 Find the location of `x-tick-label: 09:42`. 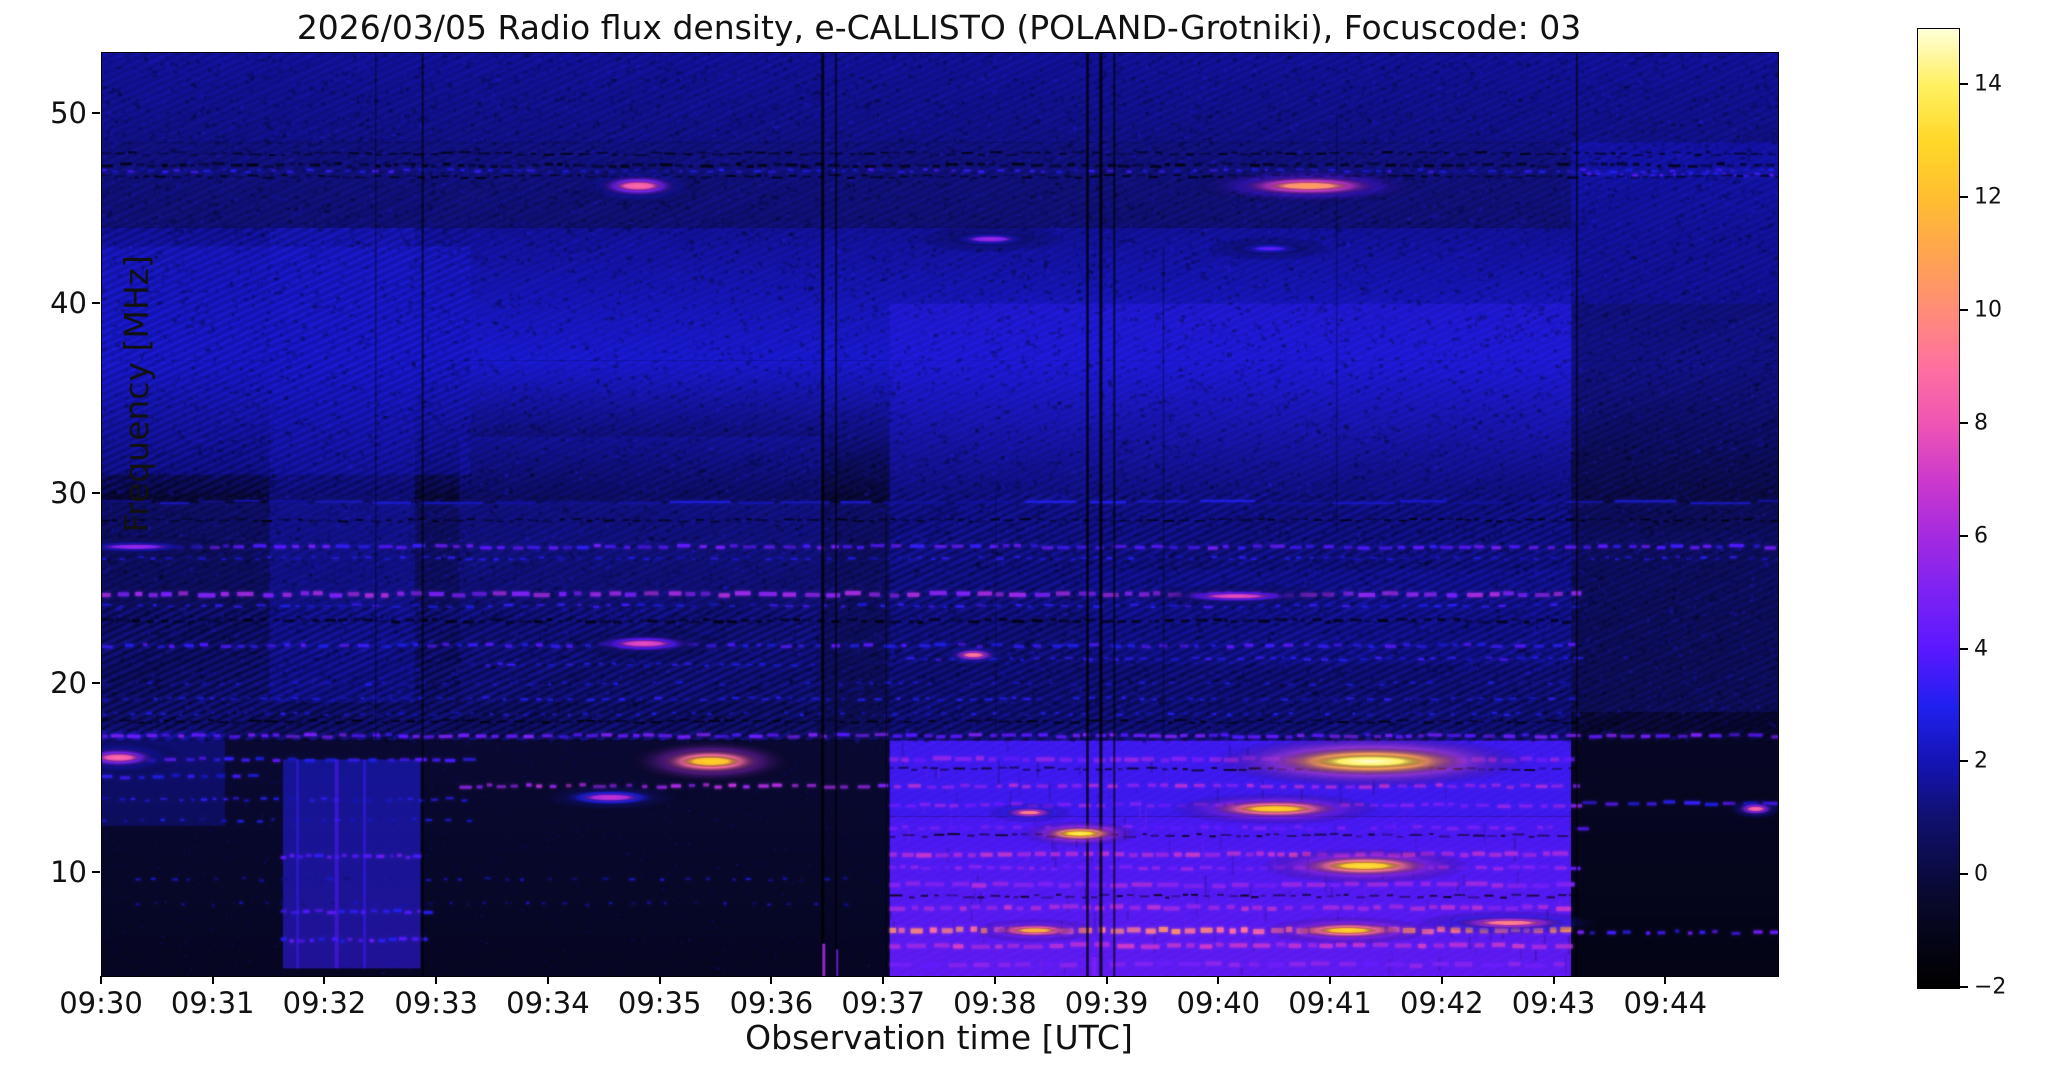

x-tick-label: 09:42 is located at coordinates (1442, 1003).